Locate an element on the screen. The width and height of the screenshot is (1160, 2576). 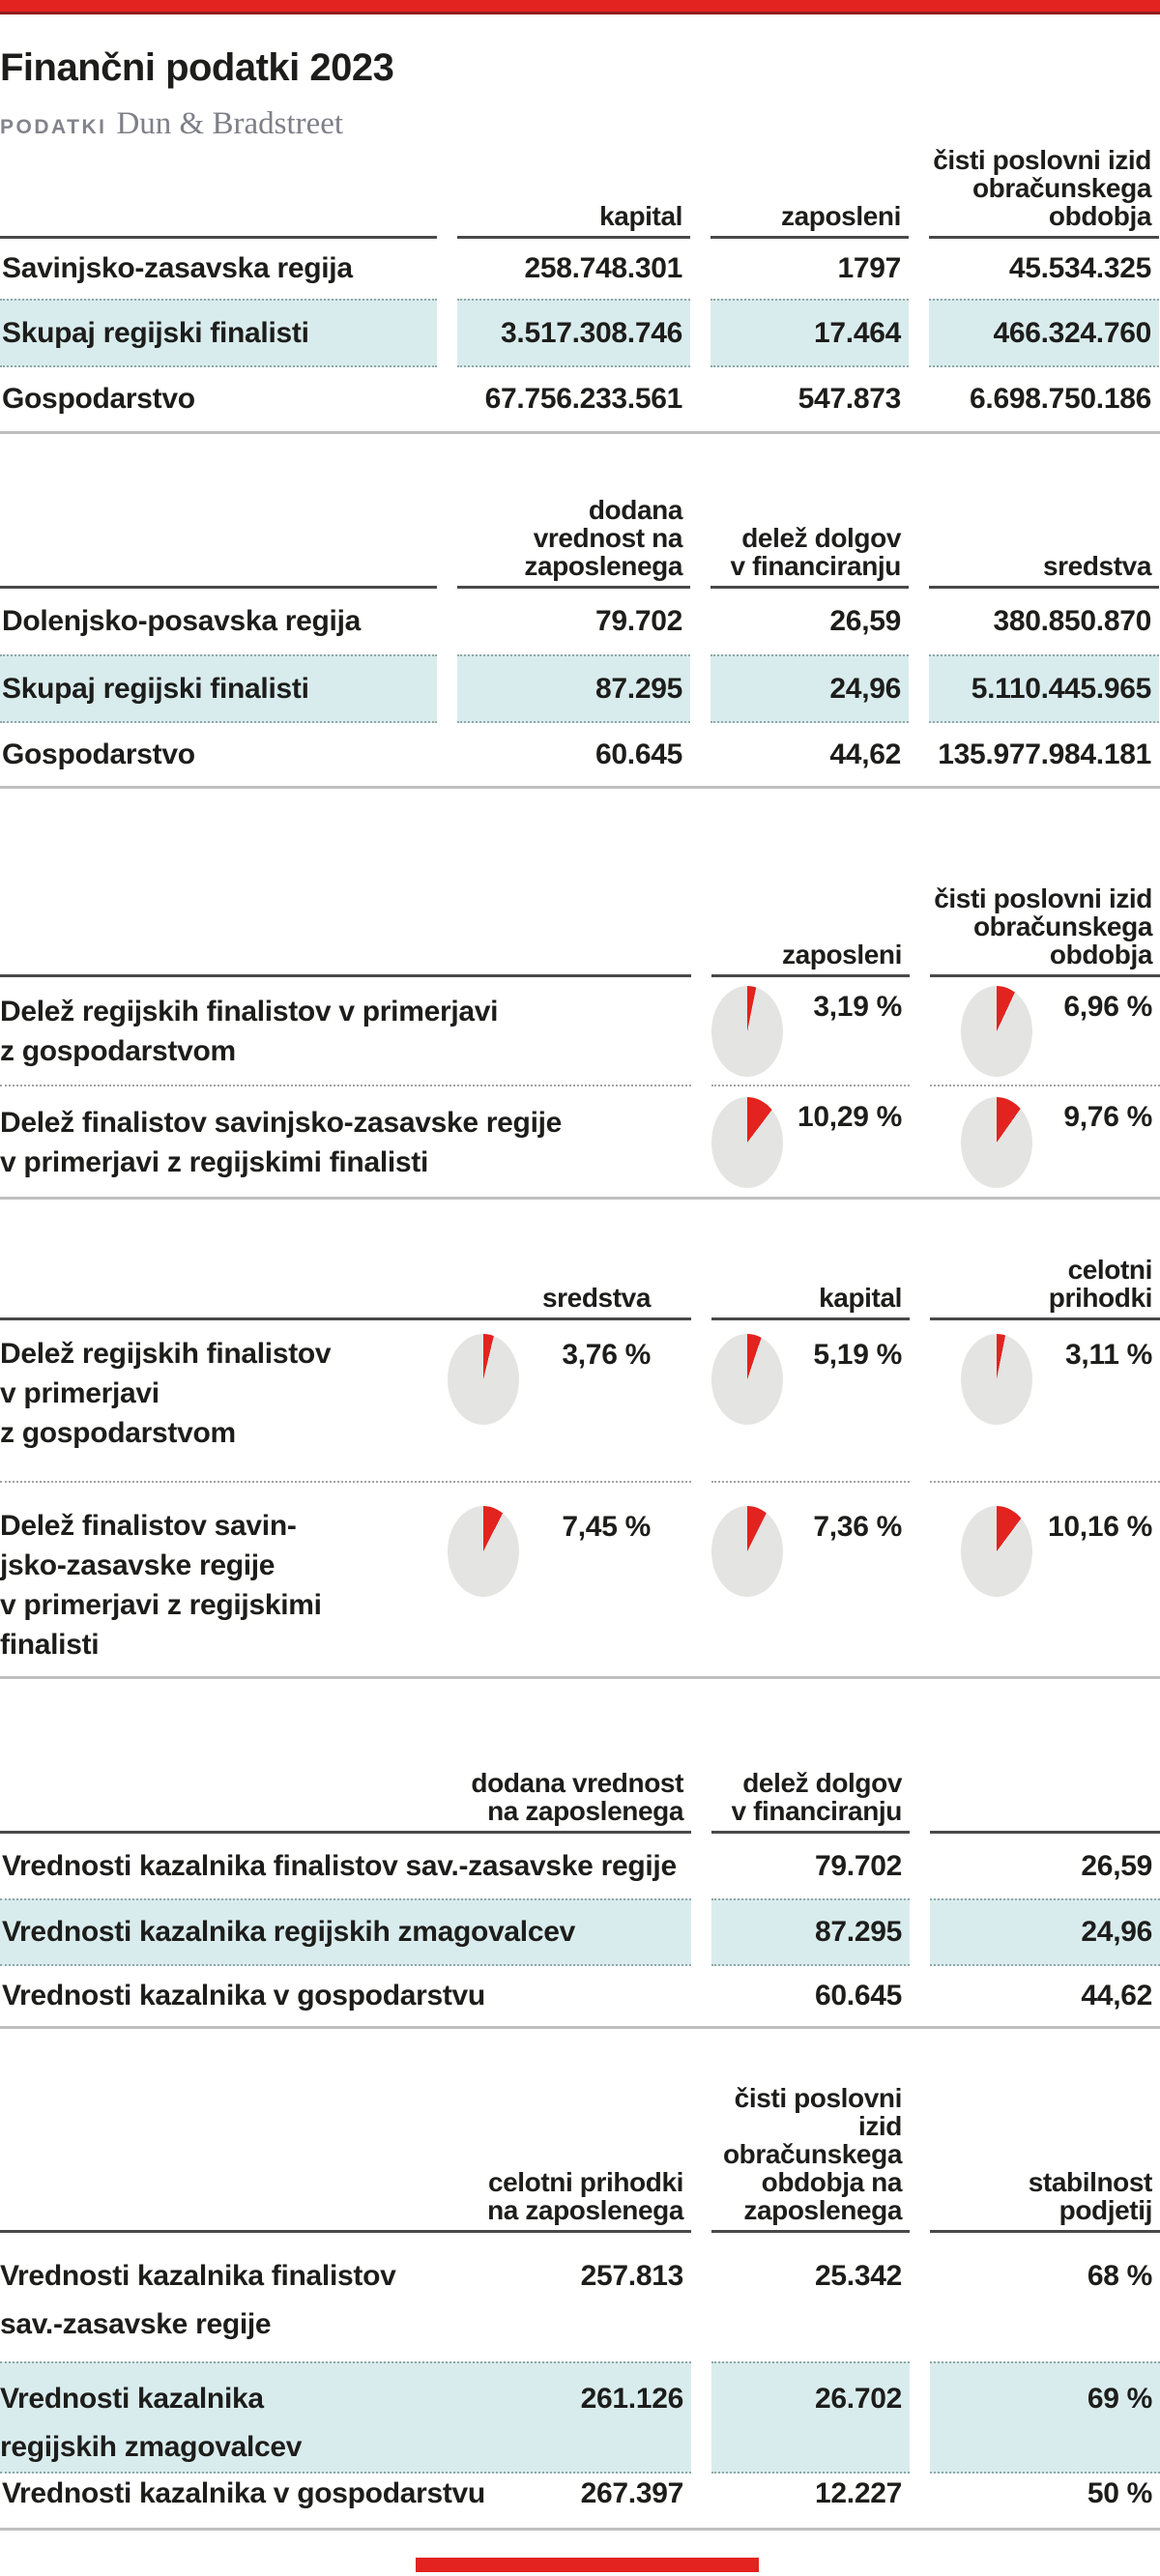
column-header-delez-dolgov: delež dolgov v financiranju is located at coordinates (810, 556).